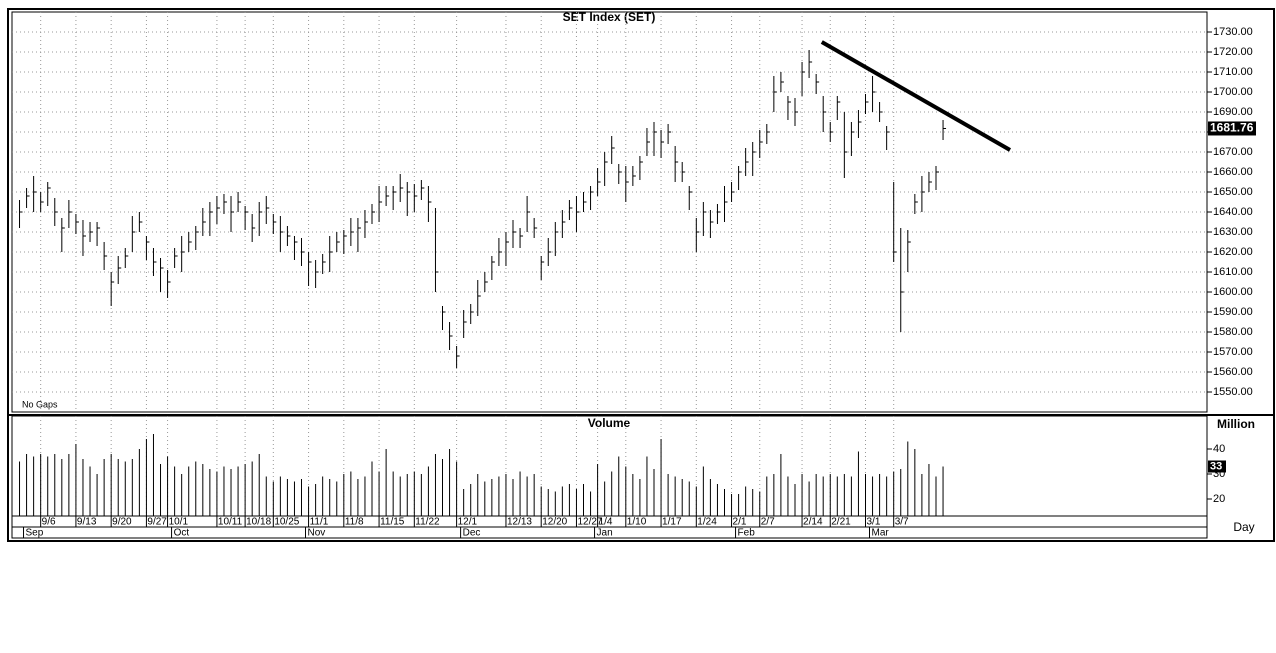  What do you see at coordinates (589, 522) in the screenshot?
I see `x-tick-label: 12/27` at bounding box center [589, 522].